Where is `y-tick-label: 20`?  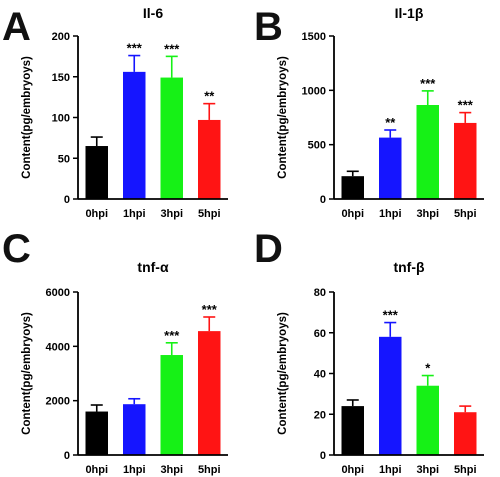
y-tick-label: 20 is located at coordinates (320, 415).